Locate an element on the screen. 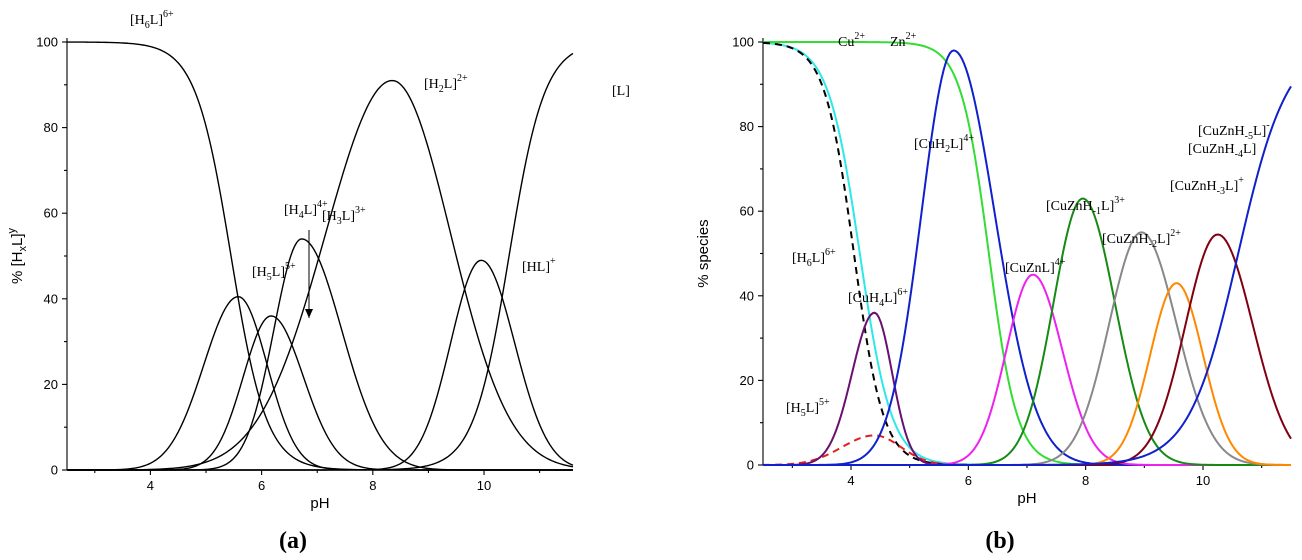 The height and width of the screenshot is (560, 1302). y-axis-title: % species is located at coordinates (703, 253).